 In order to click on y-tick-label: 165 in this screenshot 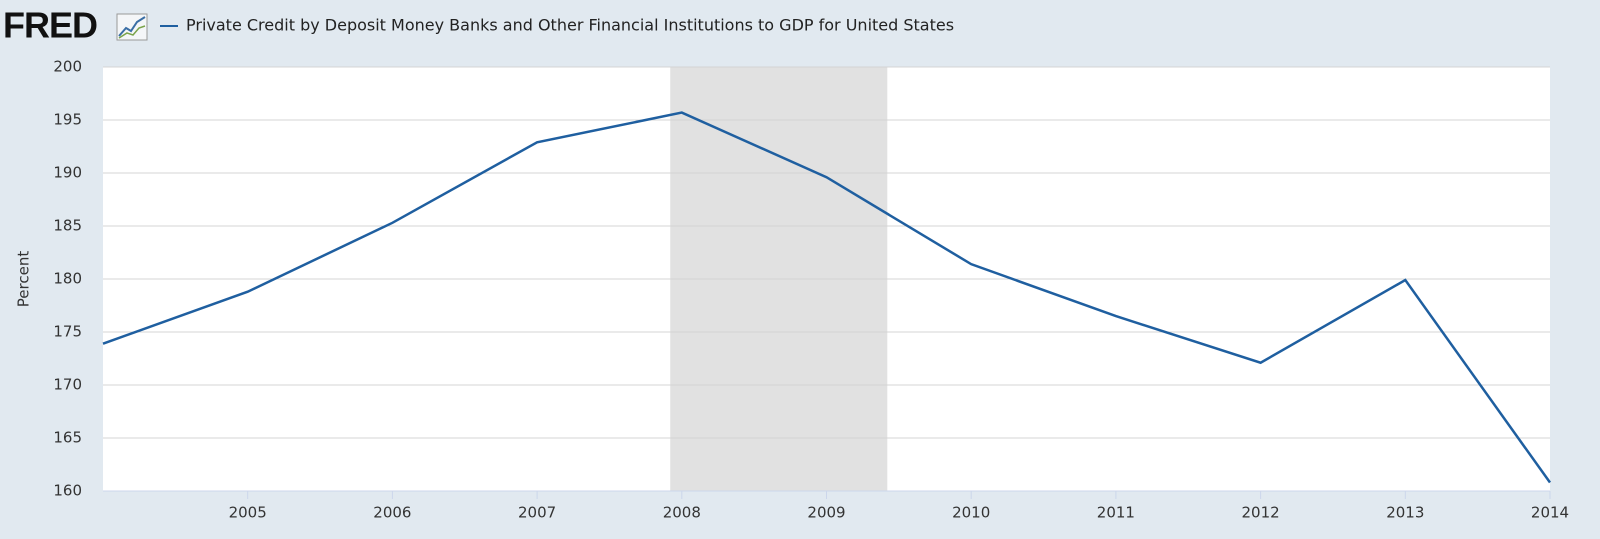, I will do `click(67, 438)`.